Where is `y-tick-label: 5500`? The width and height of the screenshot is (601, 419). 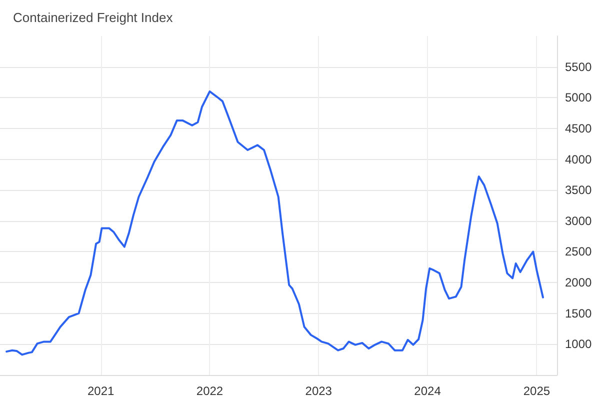 y-tick-label: 5500 is located at coordinates (578, 67).